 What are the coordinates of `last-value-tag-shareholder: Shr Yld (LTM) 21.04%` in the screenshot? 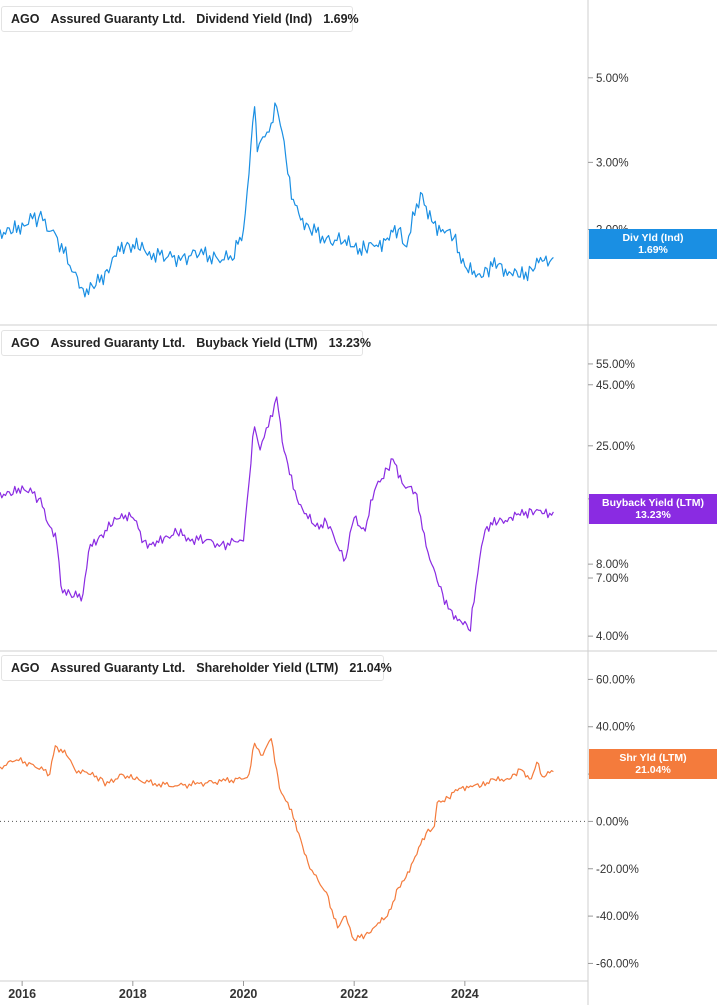 It's located at (653, 764).